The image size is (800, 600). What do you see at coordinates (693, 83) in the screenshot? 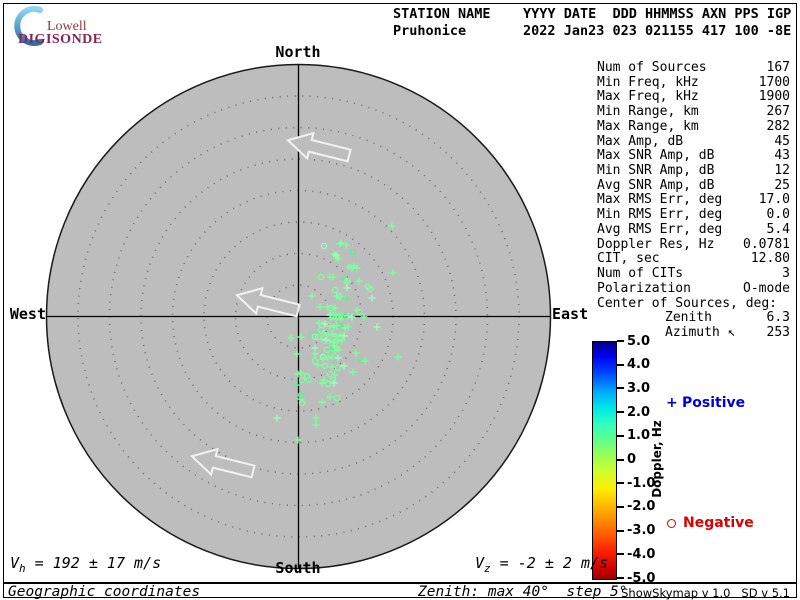
I see `stats-row: Min Freq, kHz 1700` at bounding box center [693, 83].